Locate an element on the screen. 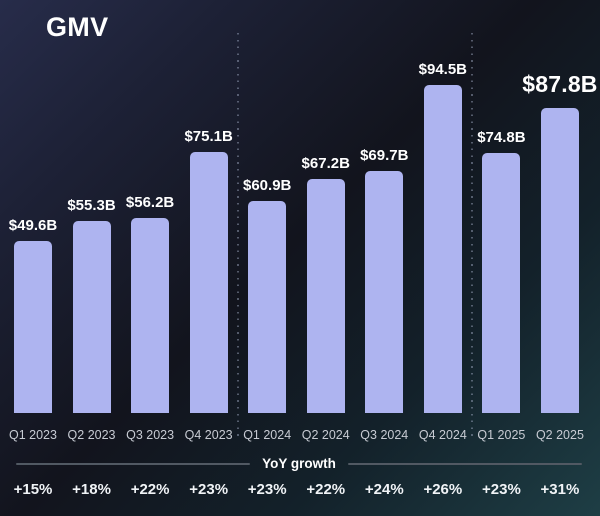 This screenshot has height=516, width=600. yoy-growth-divider: YoY growth is located at coordinates (299, 463).